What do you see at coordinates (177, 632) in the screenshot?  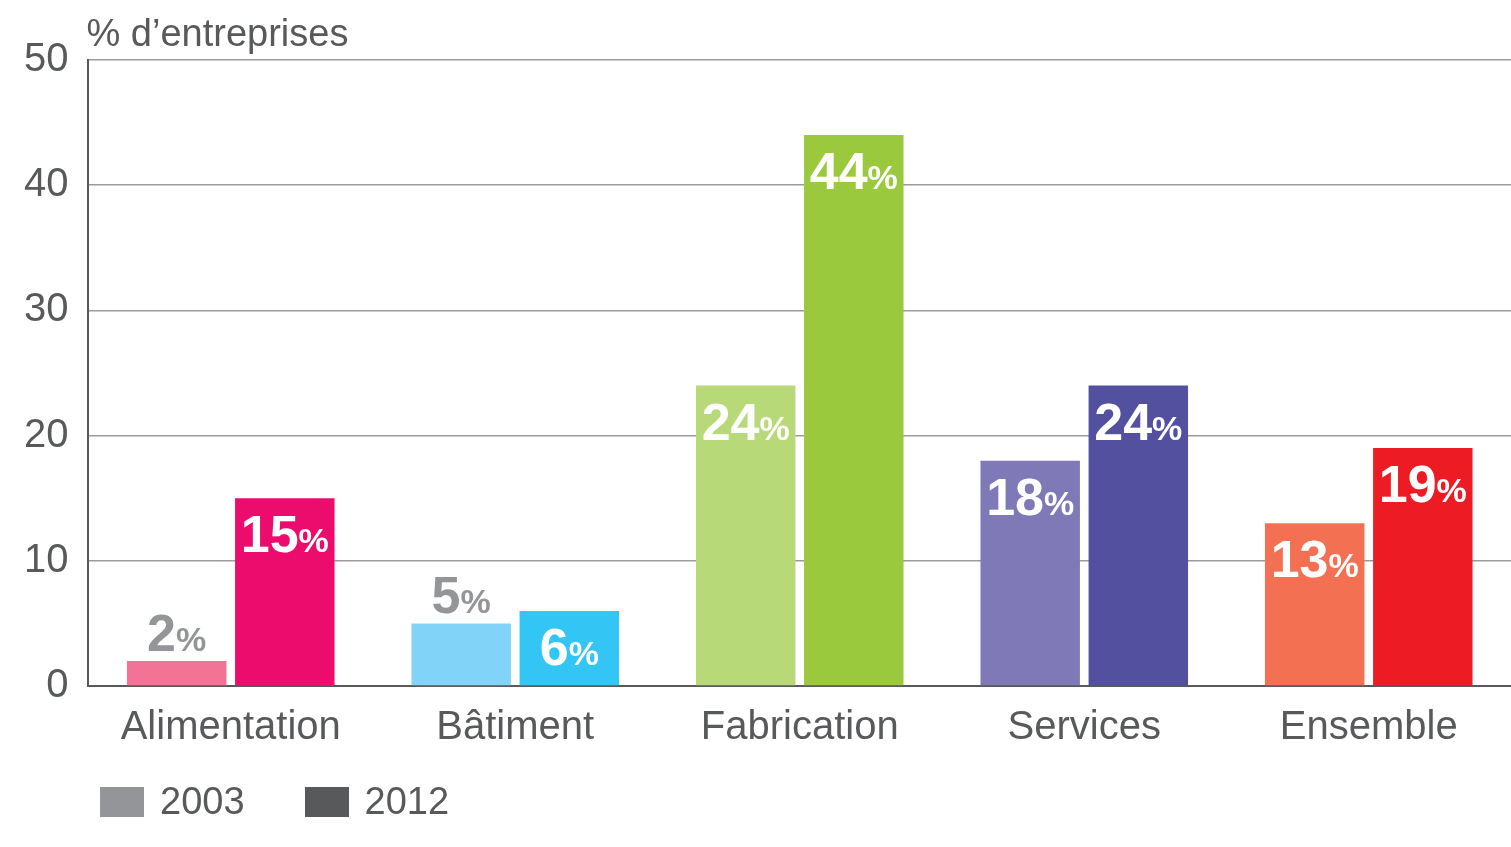 I see `data-label: 2%` at bounding box center [177, 632].